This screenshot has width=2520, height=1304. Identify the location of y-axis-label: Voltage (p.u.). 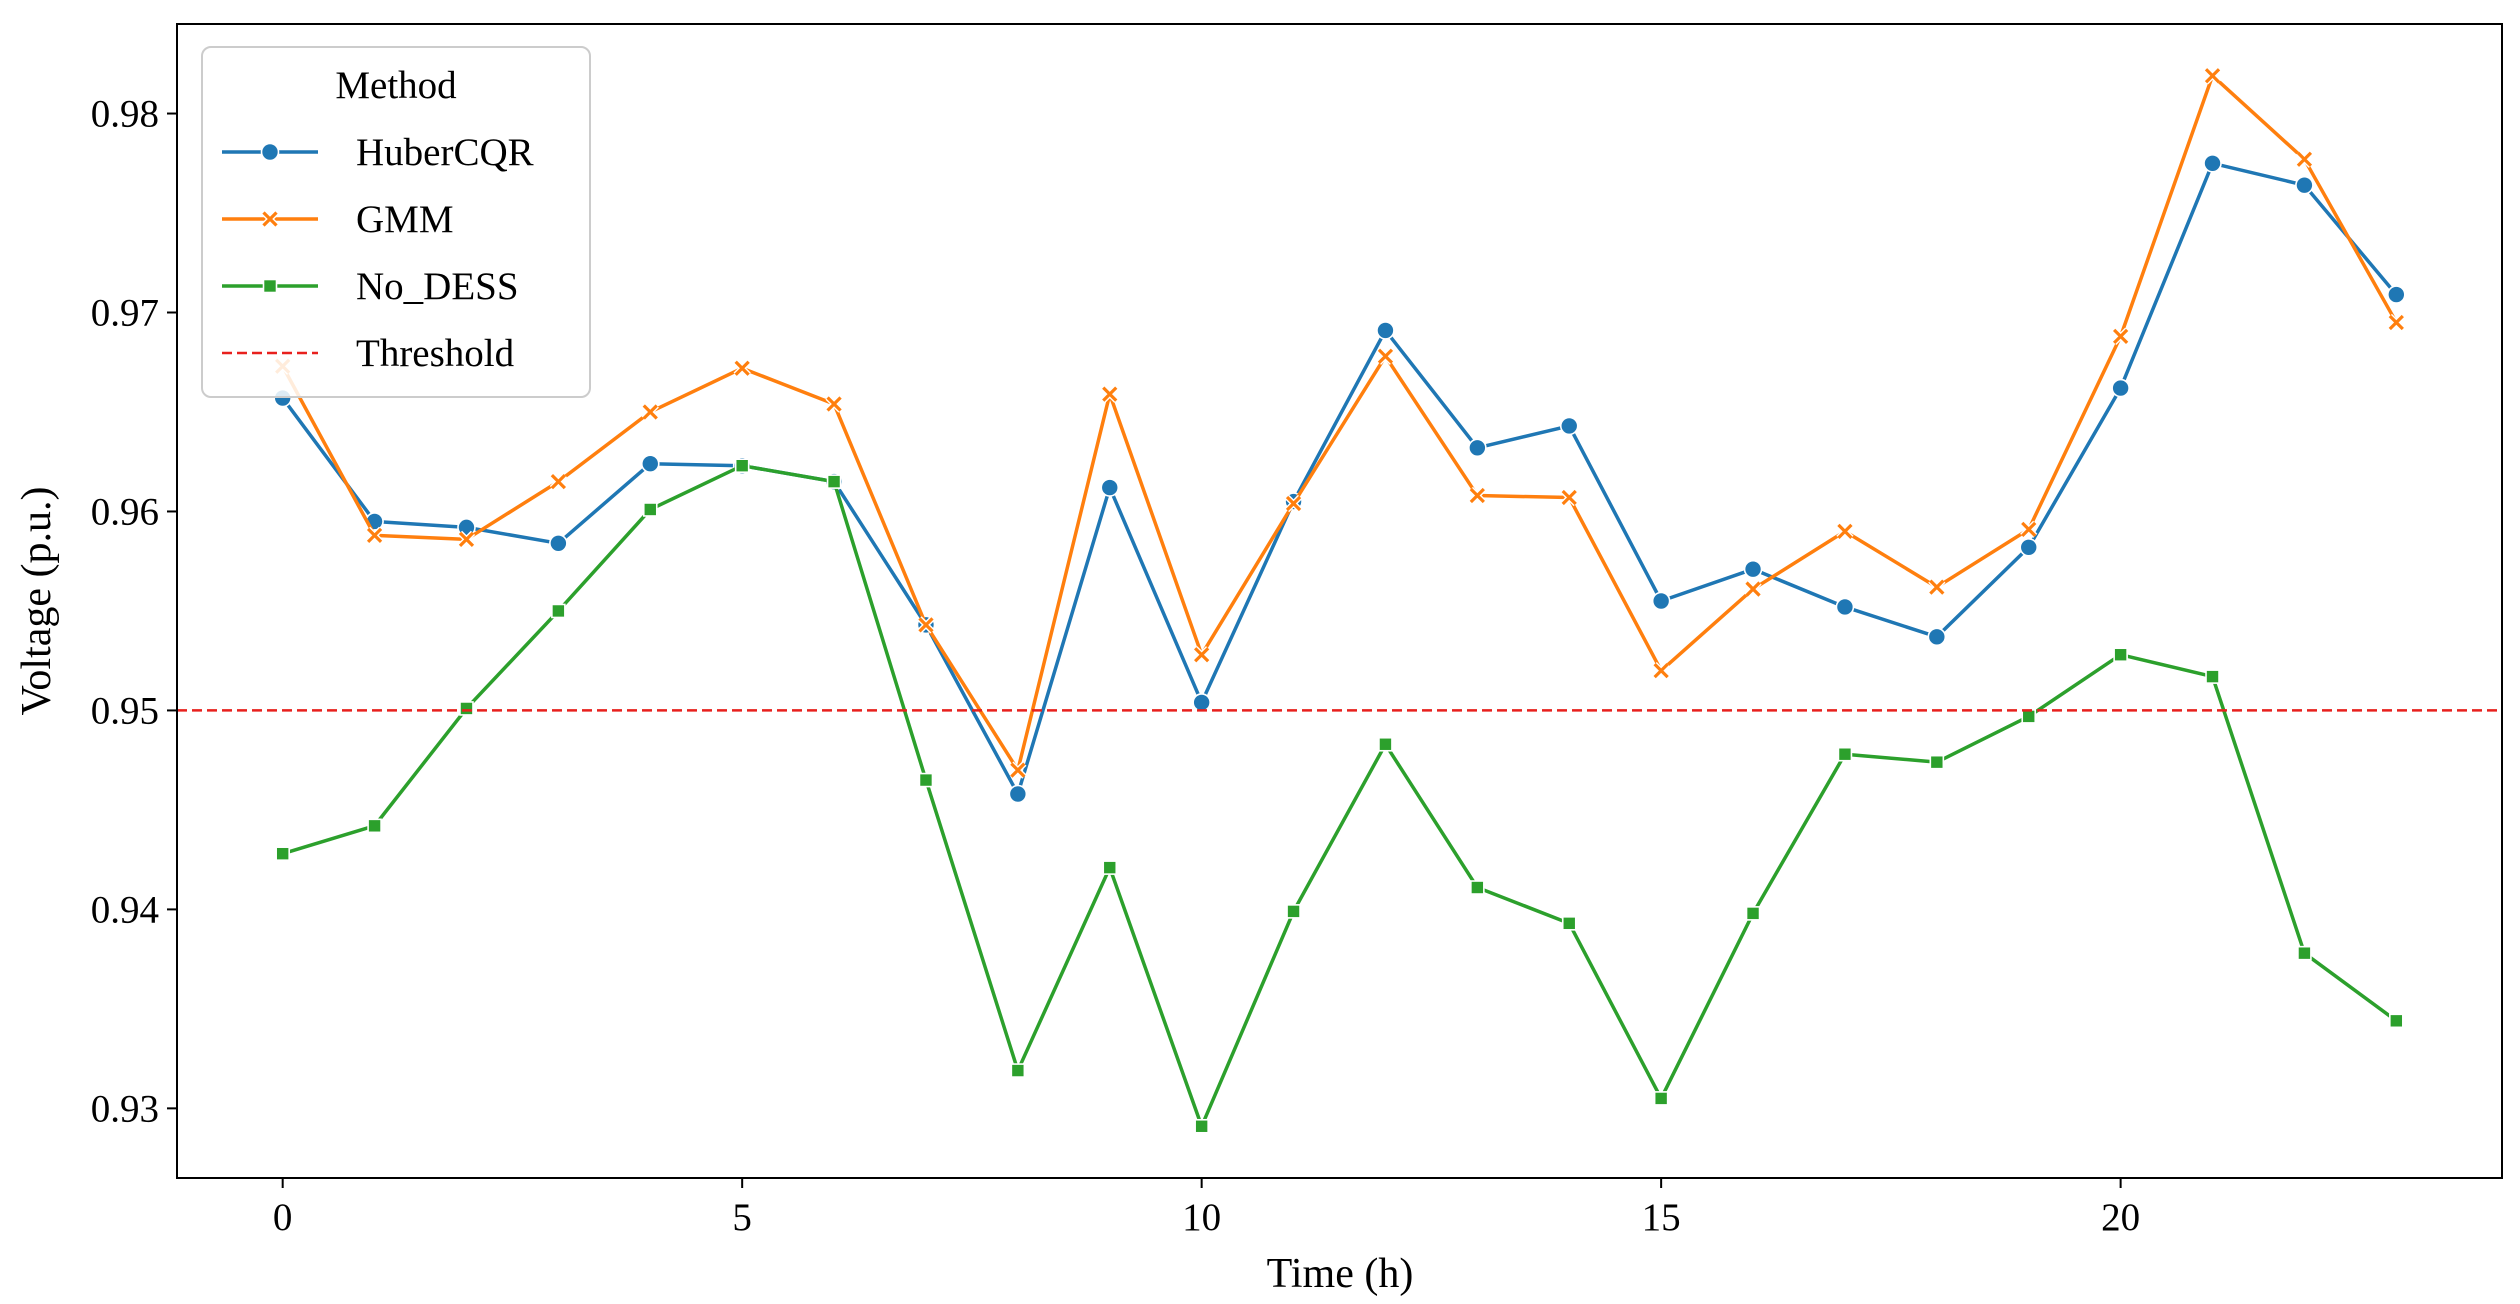
(37, 600).